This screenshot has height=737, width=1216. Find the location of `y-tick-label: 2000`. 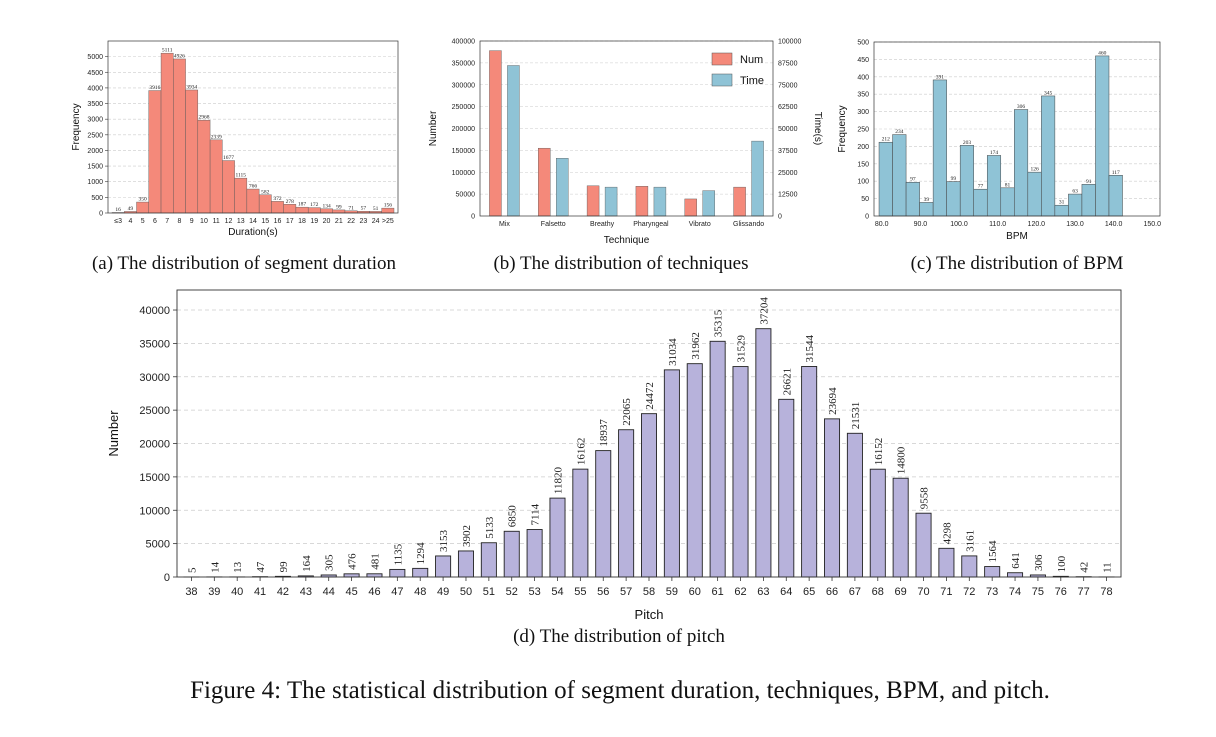

y-tick-label: 2000 is located at coordinates (95, 151).